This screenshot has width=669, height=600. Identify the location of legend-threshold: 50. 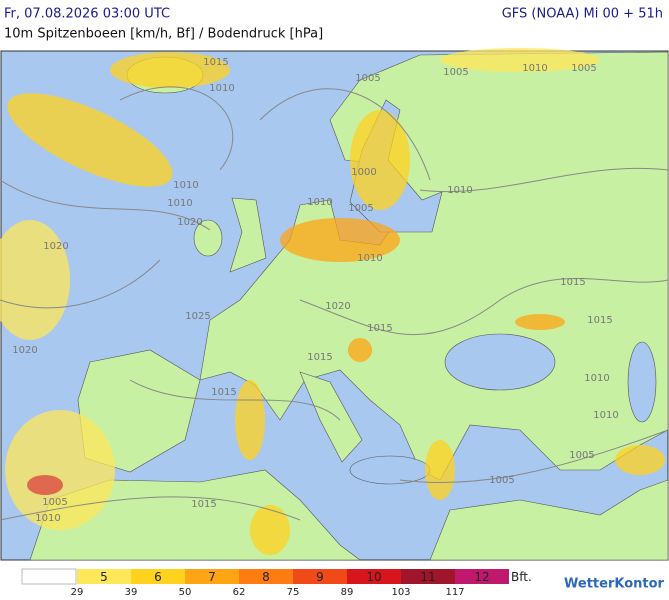
(185, 592).